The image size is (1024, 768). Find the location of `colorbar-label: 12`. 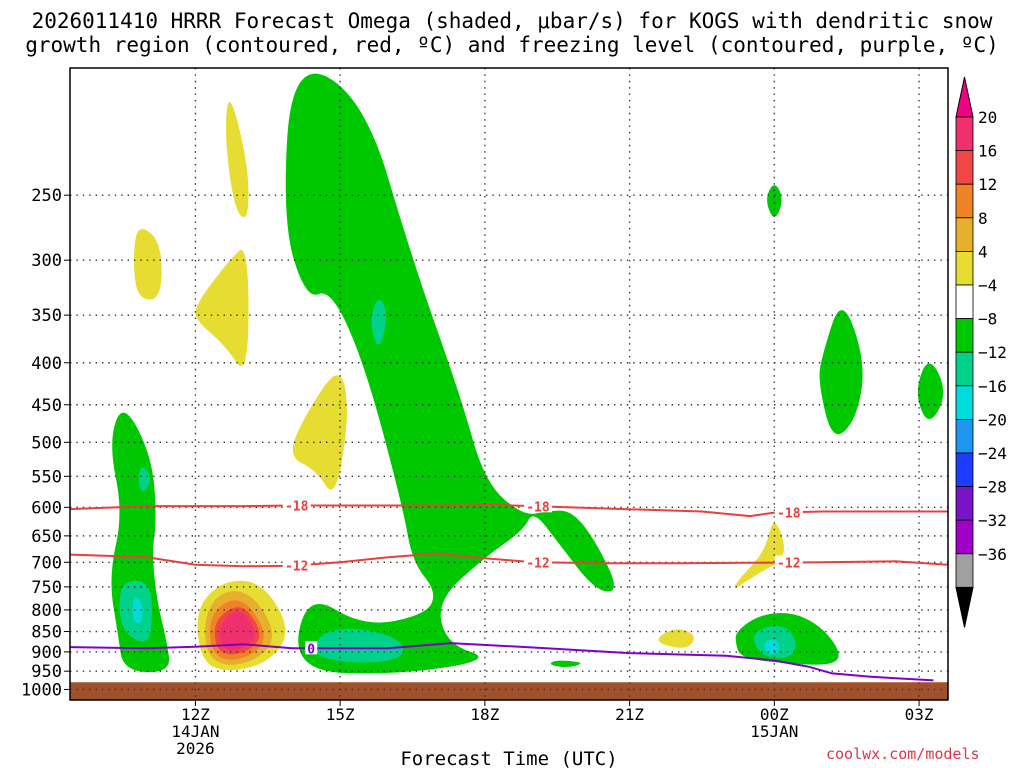

colorbar-label: 12 is located at coordinates (987, 184).